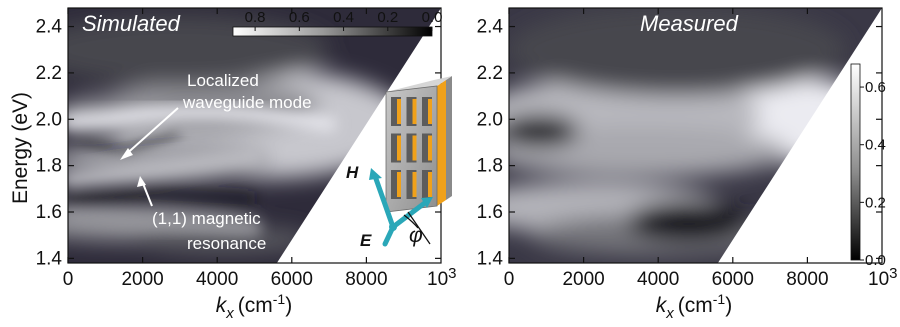 This screenshot has height=327, width=900. What do you see at coordinates (449, 138) in the screenshot?
I see `cube-side-back` at bounding box center [449, 138].